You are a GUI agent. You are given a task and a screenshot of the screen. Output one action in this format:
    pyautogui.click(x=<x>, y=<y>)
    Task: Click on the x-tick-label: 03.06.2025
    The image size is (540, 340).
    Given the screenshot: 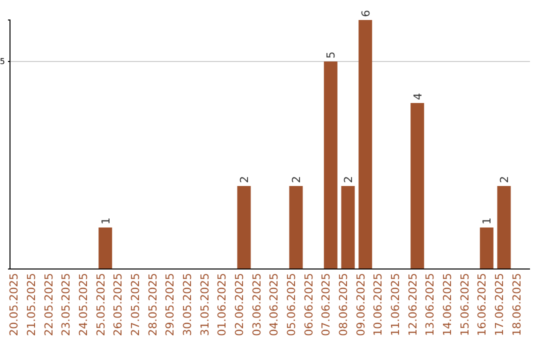 What is the action you would take?
    pyautogui.click(x=257, y=304)
    